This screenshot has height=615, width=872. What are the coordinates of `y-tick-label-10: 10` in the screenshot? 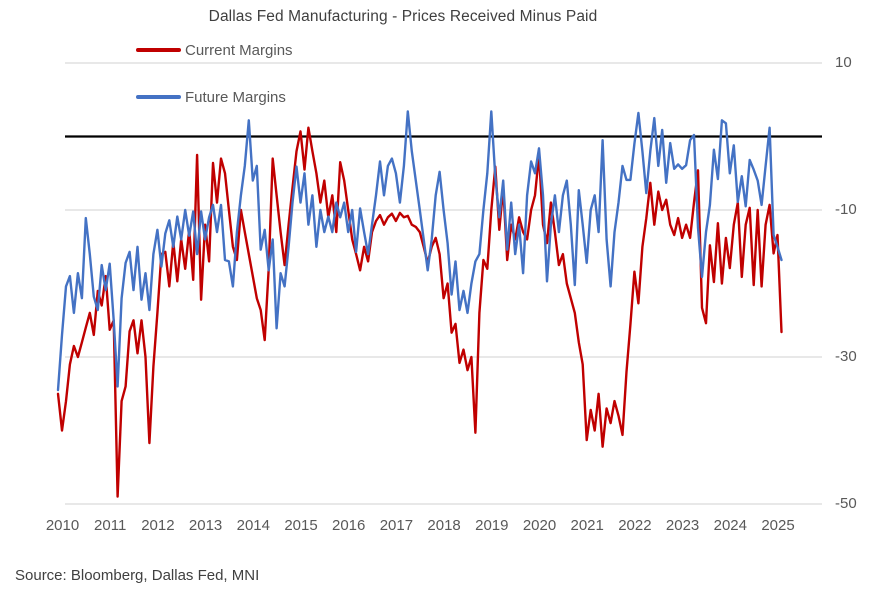 It's located at (843, 62).